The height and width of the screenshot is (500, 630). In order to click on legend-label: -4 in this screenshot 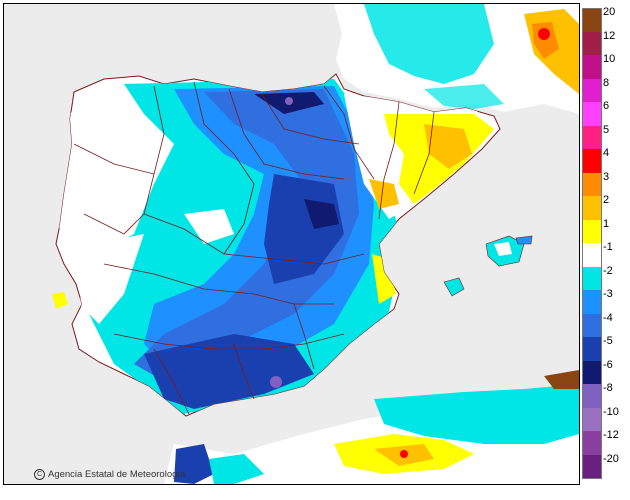, I will do `click(608, 317)`.